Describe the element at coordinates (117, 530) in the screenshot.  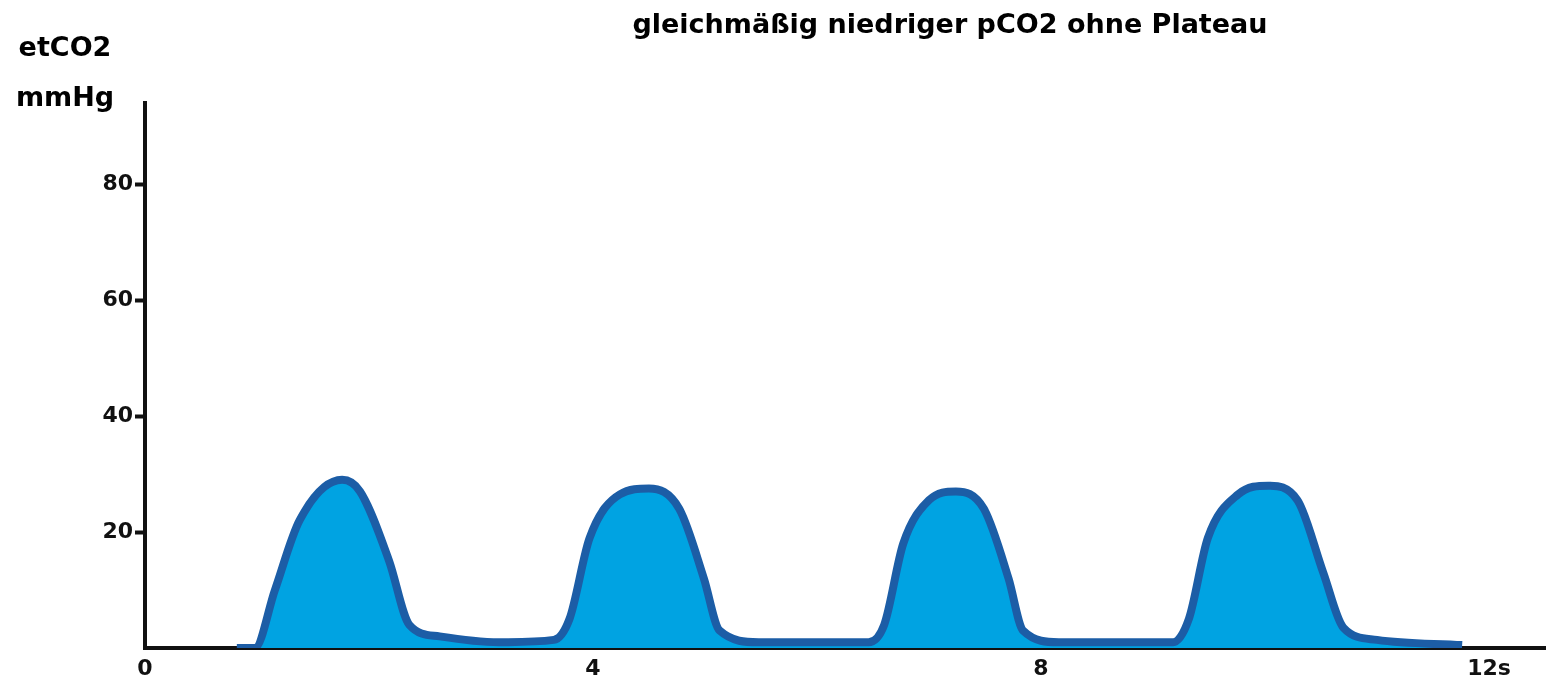
I see `y-tick-label: 20` at that location.